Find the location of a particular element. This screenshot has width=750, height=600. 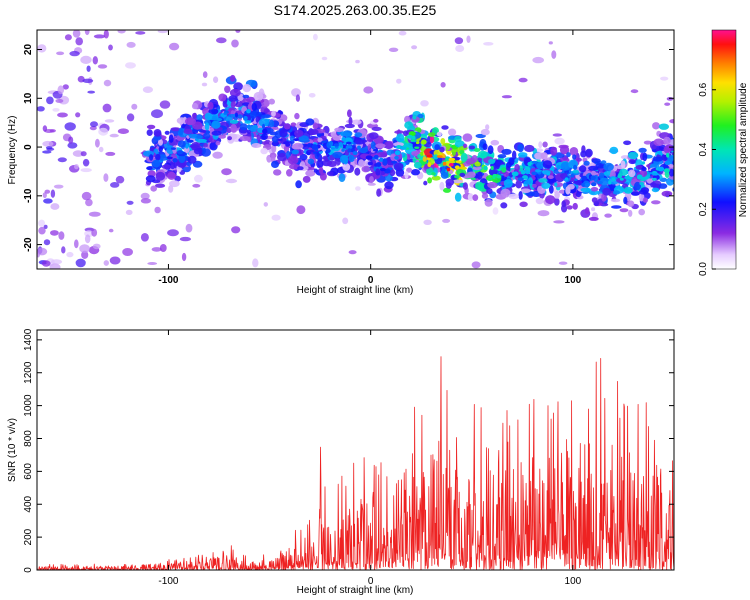

snr-xlabel: Height of straight line (km) is located at coordinates (355, 590).